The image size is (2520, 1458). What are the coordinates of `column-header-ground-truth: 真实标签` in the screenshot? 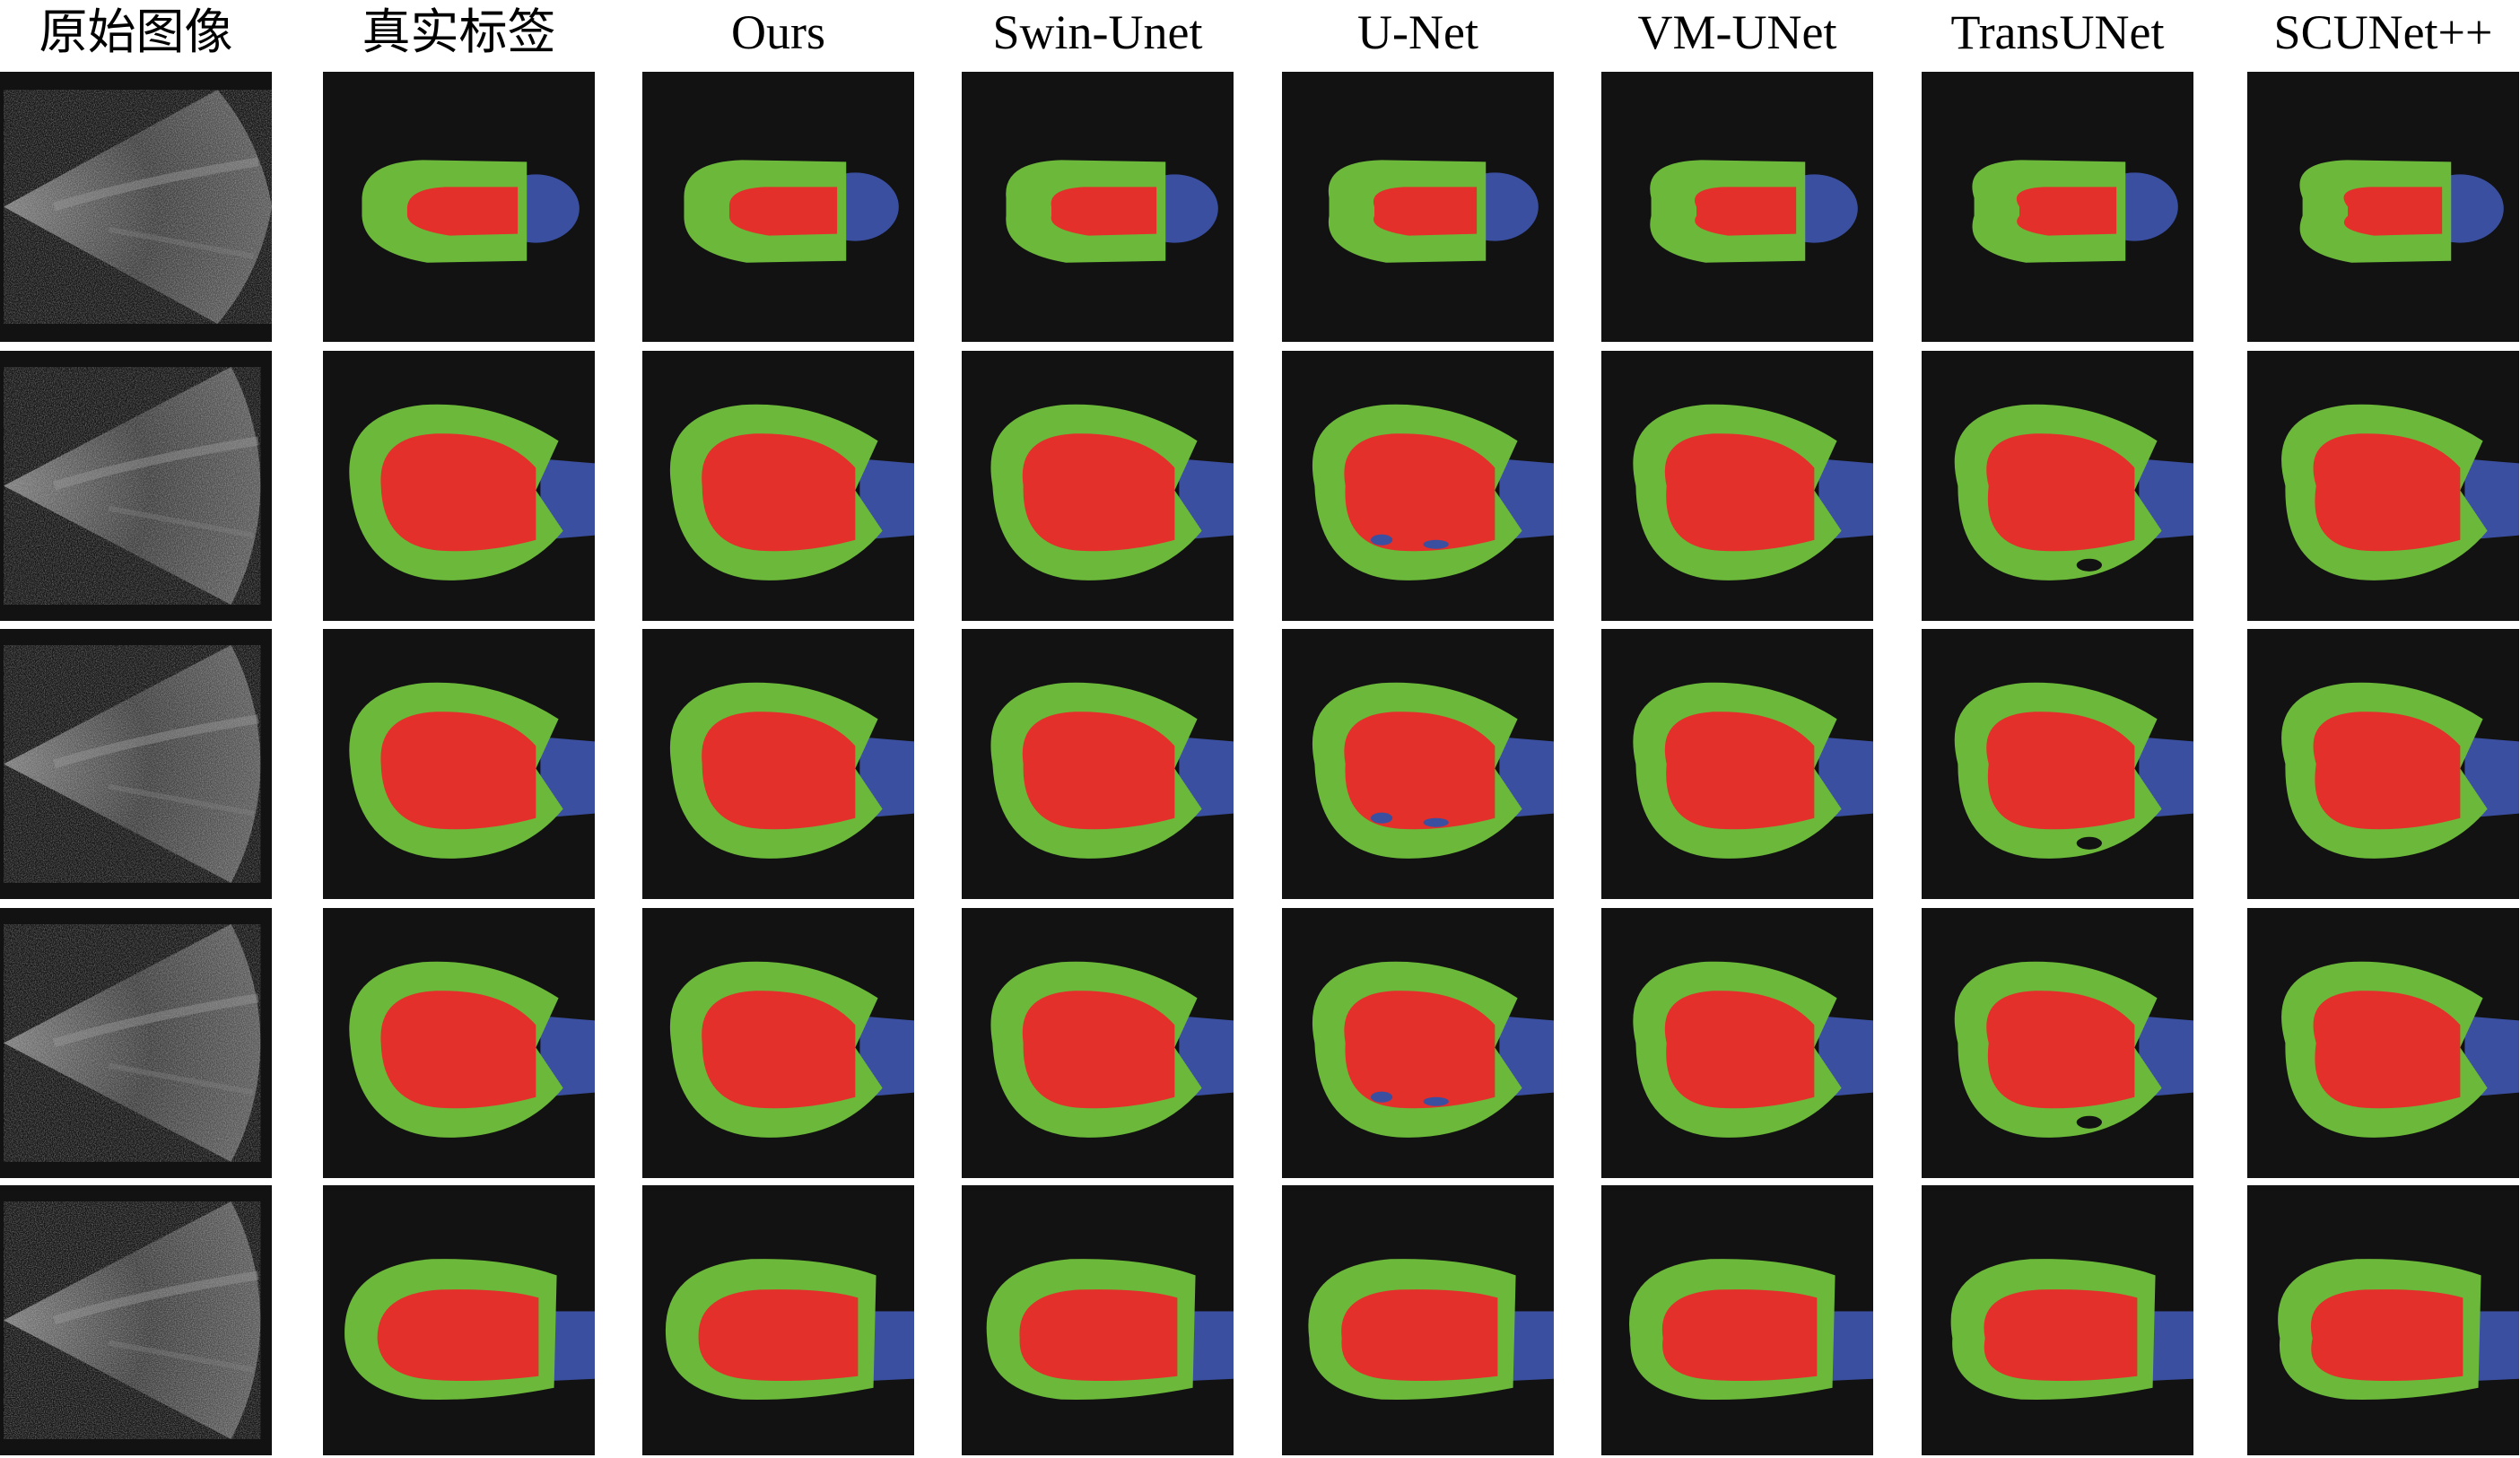 It's located at (459, 32).